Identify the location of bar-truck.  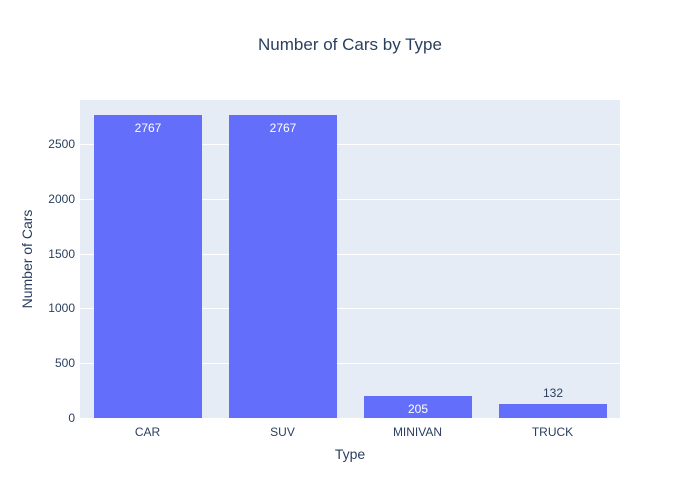
(553, 411).